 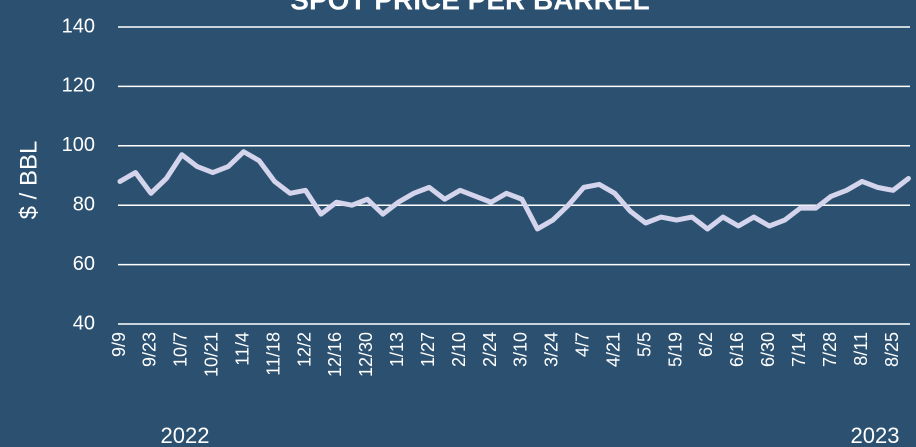 What do you see at coordinates (150, 349) in the screenshot?
I see `x-tick-label: 9/23` at bounding box center [150, 349].